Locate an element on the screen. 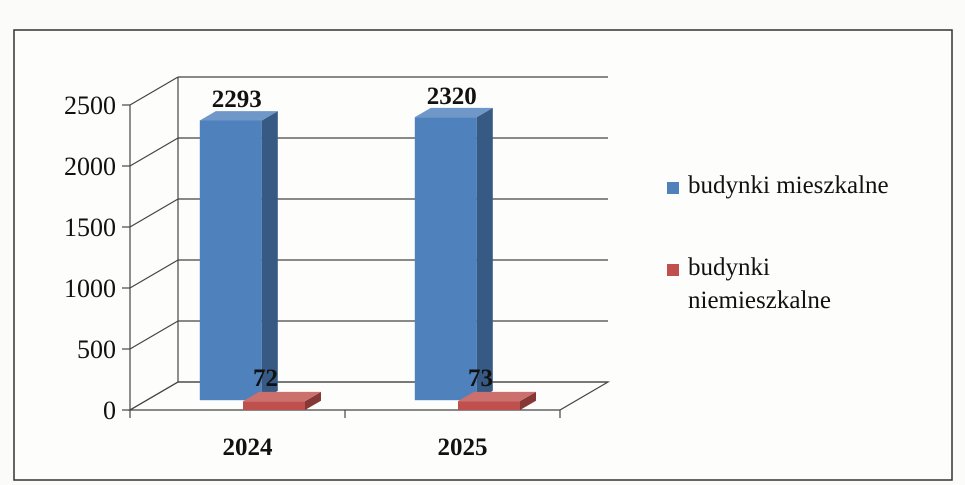  y-tick-label: 1500 is located at coordinates (90, 227).